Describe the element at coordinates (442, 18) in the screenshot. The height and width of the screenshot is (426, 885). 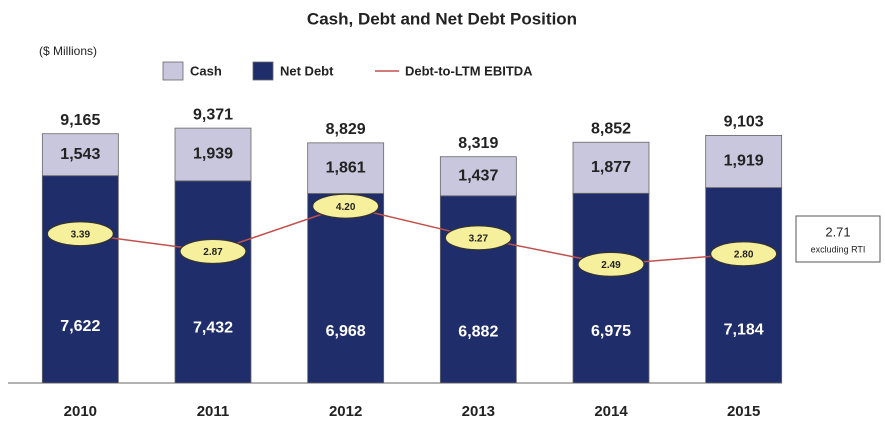
I see `chart-title: Cash, Debt and Net Debt Position` at that location.